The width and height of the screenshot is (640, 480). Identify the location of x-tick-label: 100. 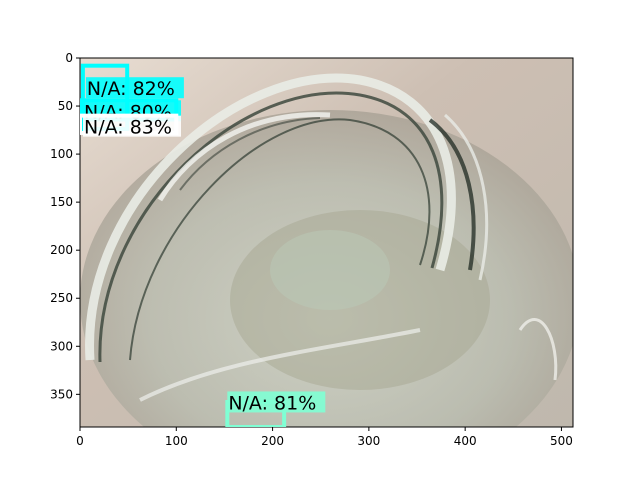
(176, 441).